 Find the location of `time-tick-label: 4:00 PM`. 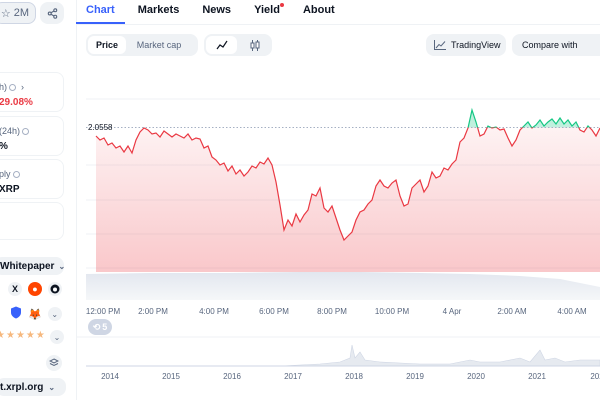

time-tick-label: 4:00 PM is located at coordinates (214, 311).